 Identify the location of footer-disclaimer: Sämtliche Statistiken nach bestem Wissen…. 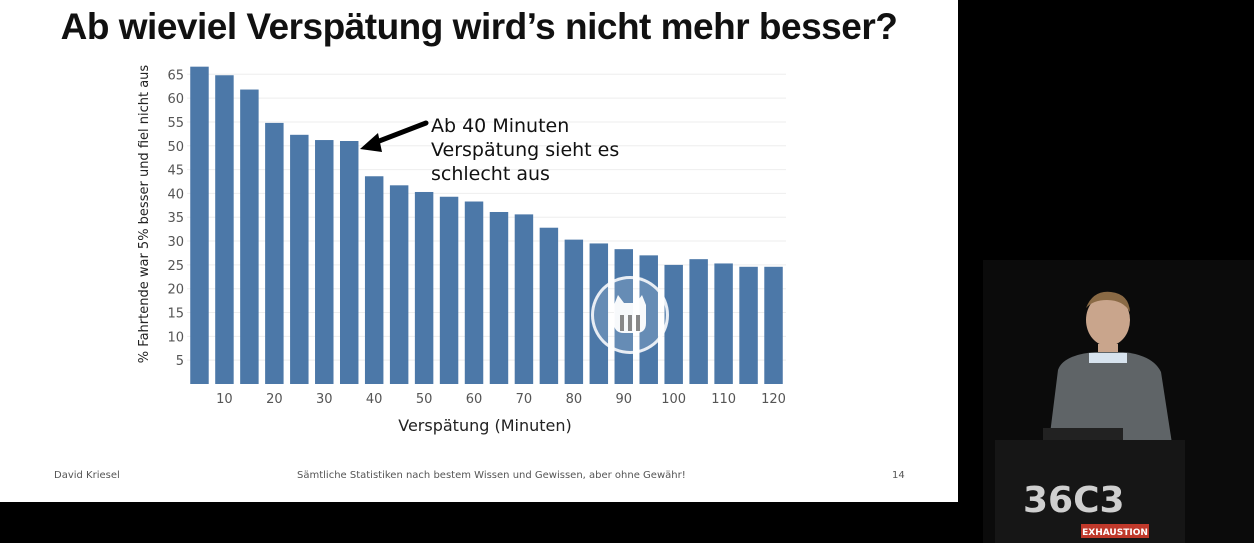
(491, 475).